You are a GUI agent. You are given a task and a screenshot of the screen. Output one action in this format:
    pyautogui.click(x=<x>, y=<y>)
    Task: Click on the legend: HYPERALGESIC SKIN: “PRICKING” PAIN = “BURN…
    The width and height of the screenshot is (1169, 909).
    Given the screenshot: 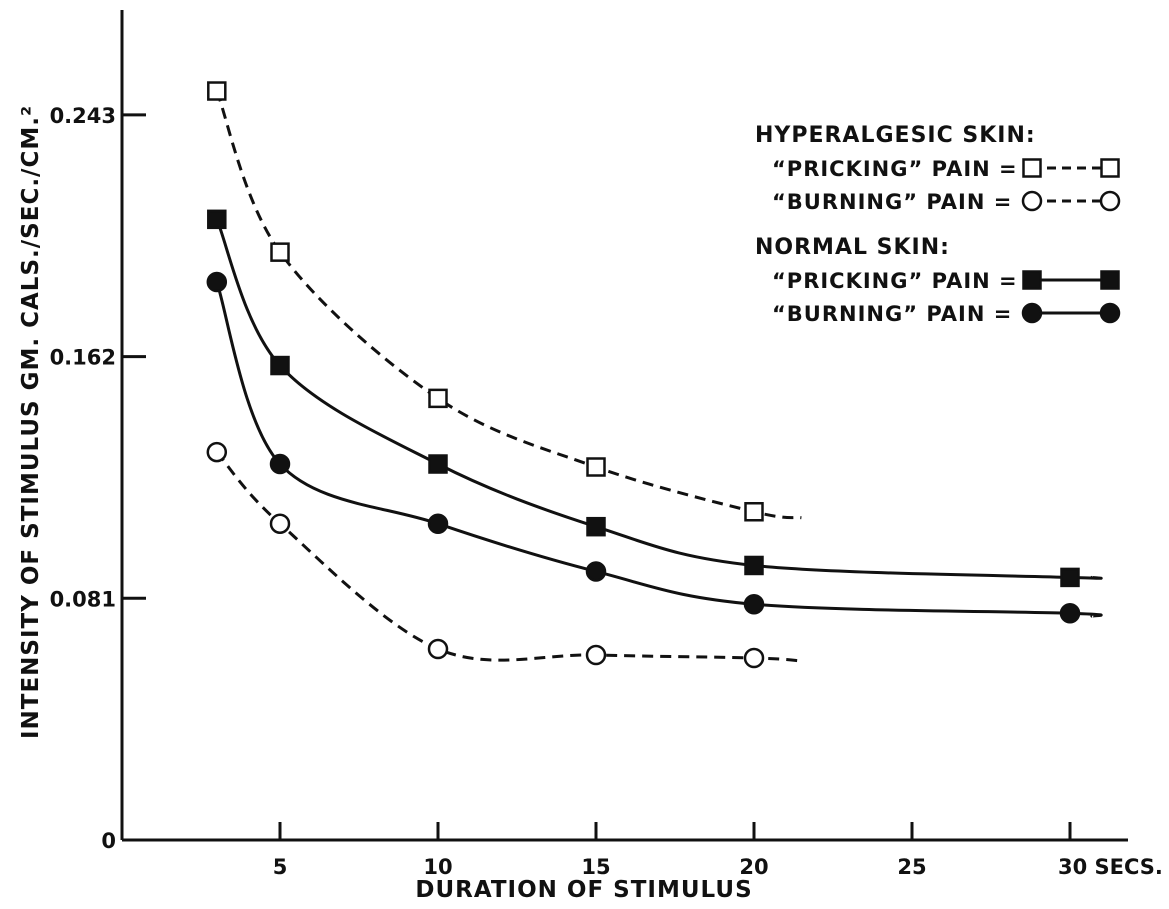 What is the action you would take?
    pyautogui.click(x=938, y=224)
    